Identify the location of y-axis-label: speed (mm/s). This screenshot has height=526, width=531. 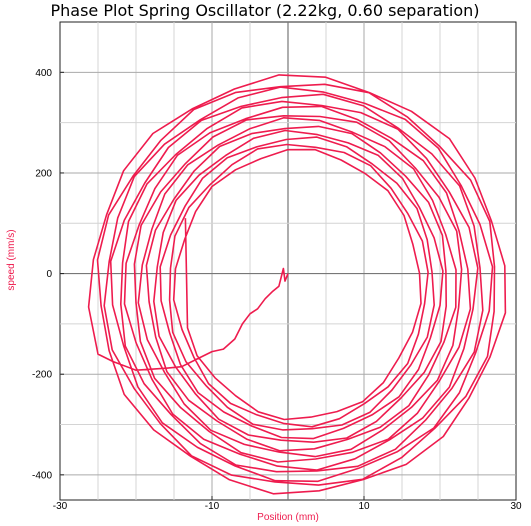
(11, 259).